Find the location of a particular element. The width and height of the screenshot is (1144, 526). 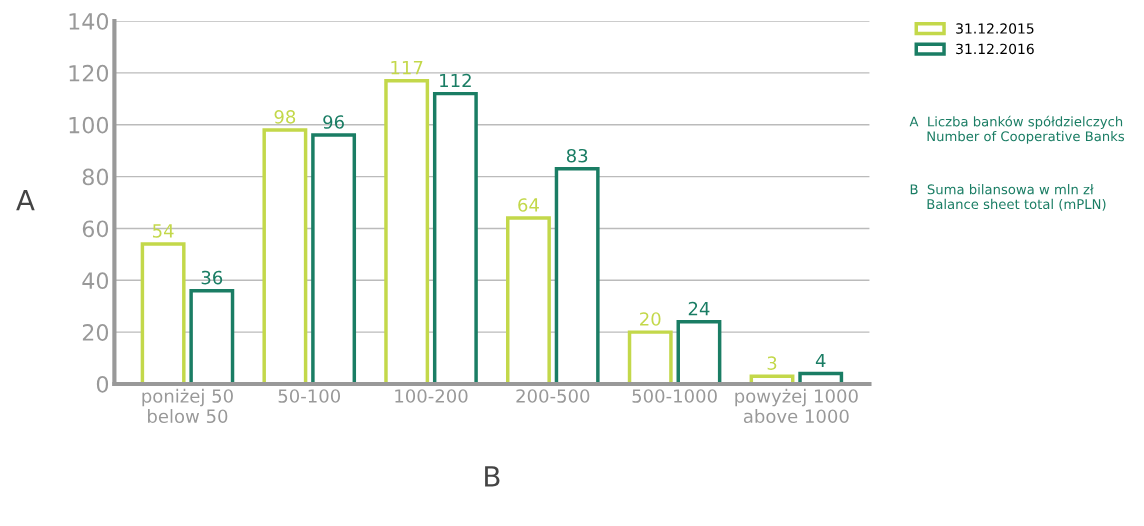

data-label: 117 is located at coordinates (407, 67).